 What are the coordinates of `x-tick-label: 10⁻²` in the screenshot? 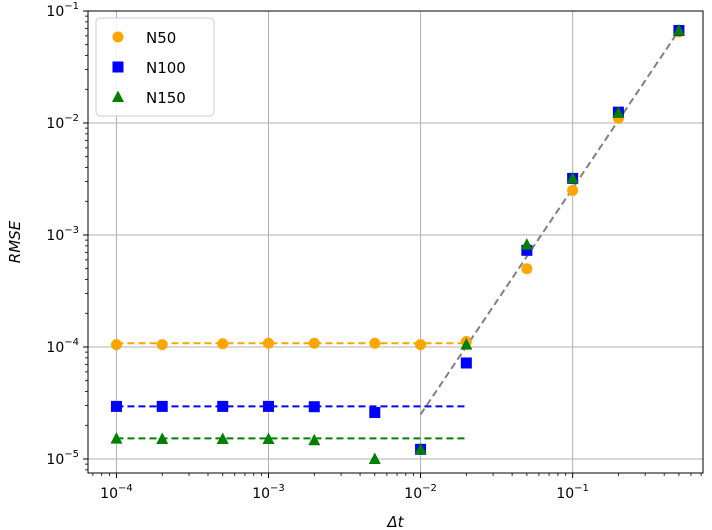 It's located at (420, 492).